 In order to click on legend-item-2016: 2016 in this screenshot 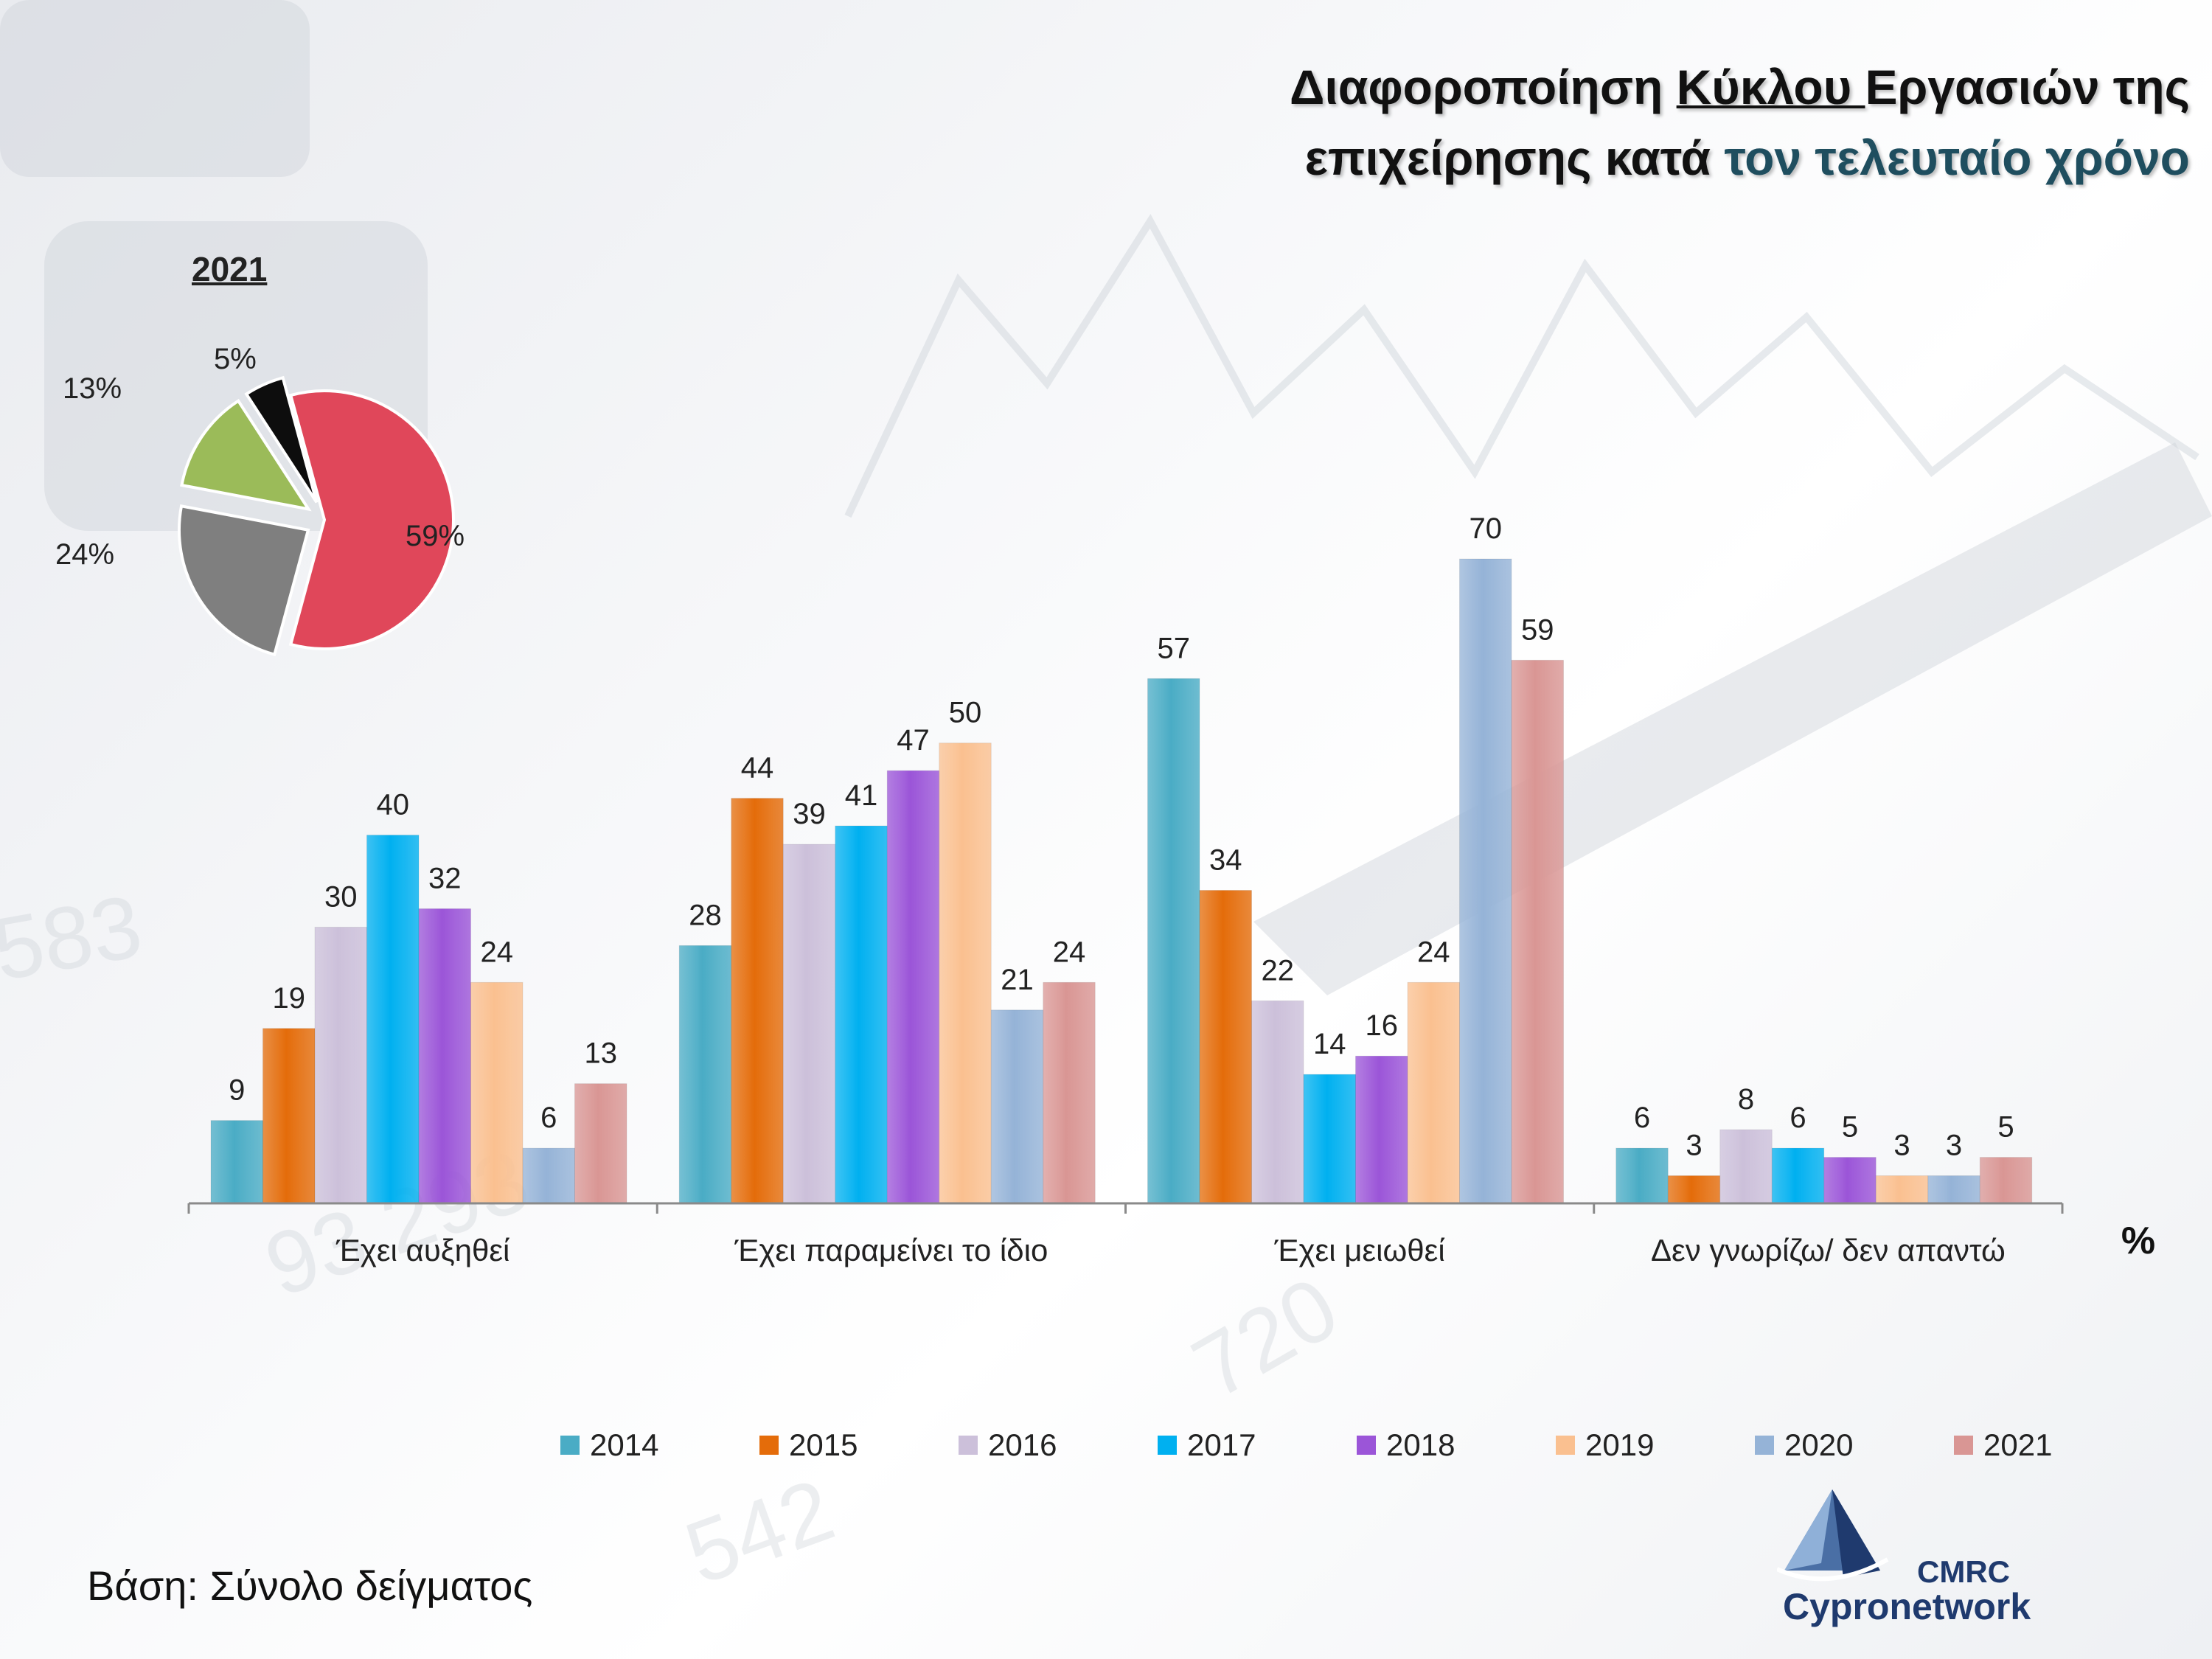, I will do `click(1008, 1445)`.